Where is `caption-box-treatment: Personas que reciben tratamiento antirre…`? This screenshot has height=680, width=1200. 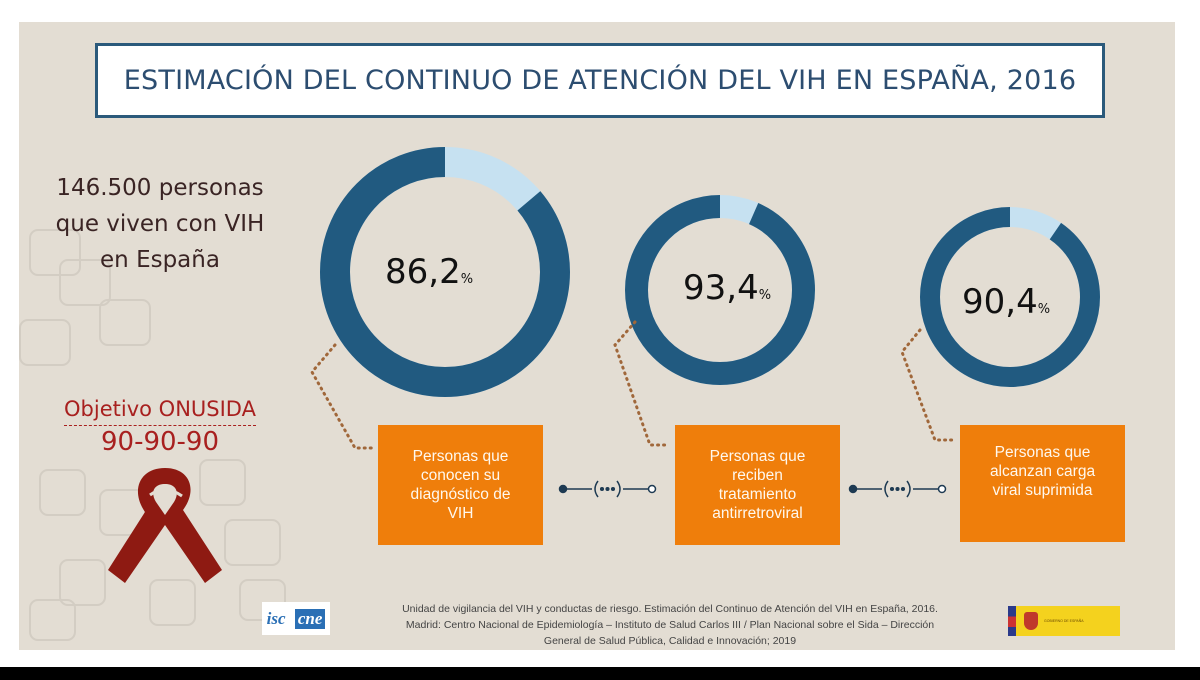 caption-box-treatment: Personas que reciben tratamiento antirre… is located at coordinates (757, 485).